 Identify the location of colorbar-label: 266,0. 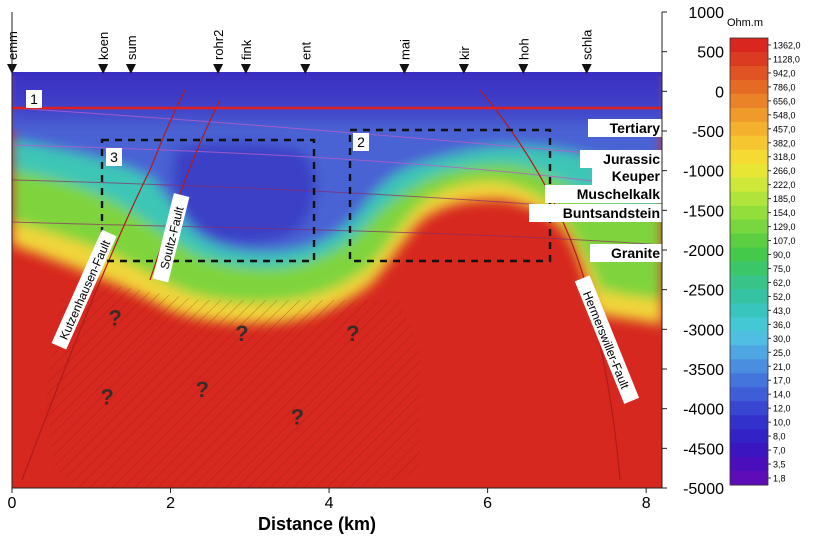
(784, 171).